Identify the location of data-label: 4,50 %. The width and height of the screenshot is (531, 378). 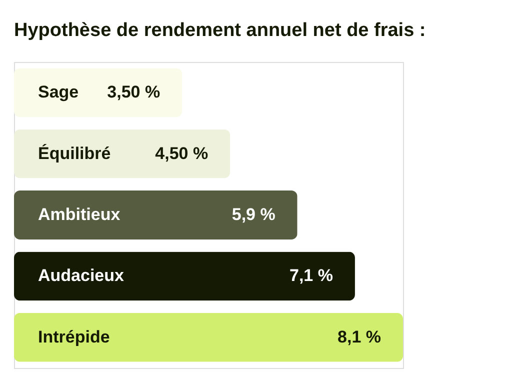
(181, 153).